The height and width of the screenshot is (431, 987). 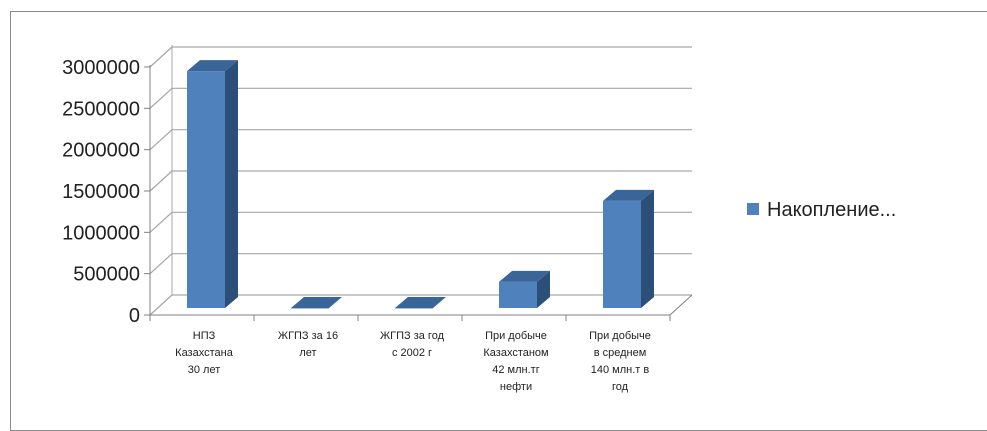 What do you see at coordinates (515, 361) in the screenshot?
I see `x-tick-label: При добыче Казахстаном 42 млн.тг нефти` at bounding box center [515, 361].